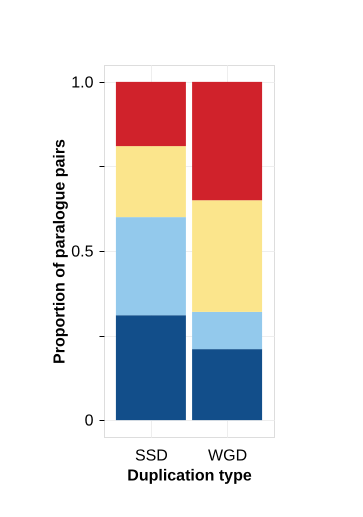 The width and height of the screenshot is (363, 517). What do you see at coordinates (189, 476) in the screenshot?
I see `x-axis-title: Duplication type` at bounding box center [189, 476].